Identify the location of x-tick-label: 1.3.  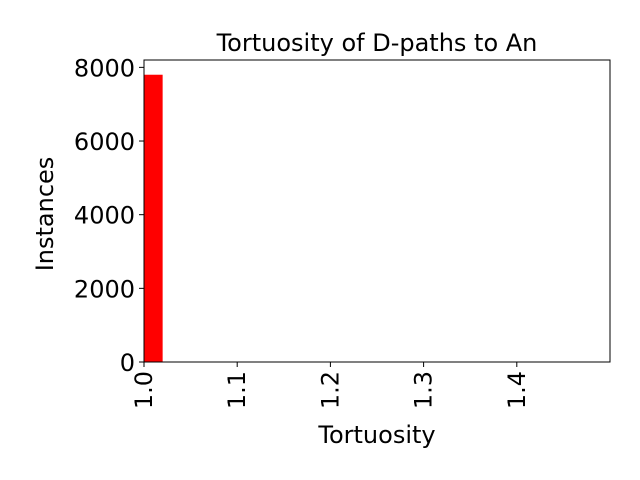
(424, 390).